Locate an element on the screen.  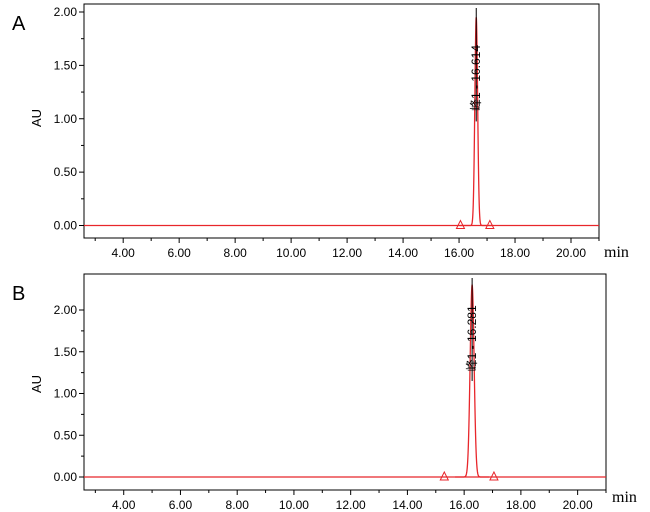
panel-letter: A is located at coordinates (19, 24).